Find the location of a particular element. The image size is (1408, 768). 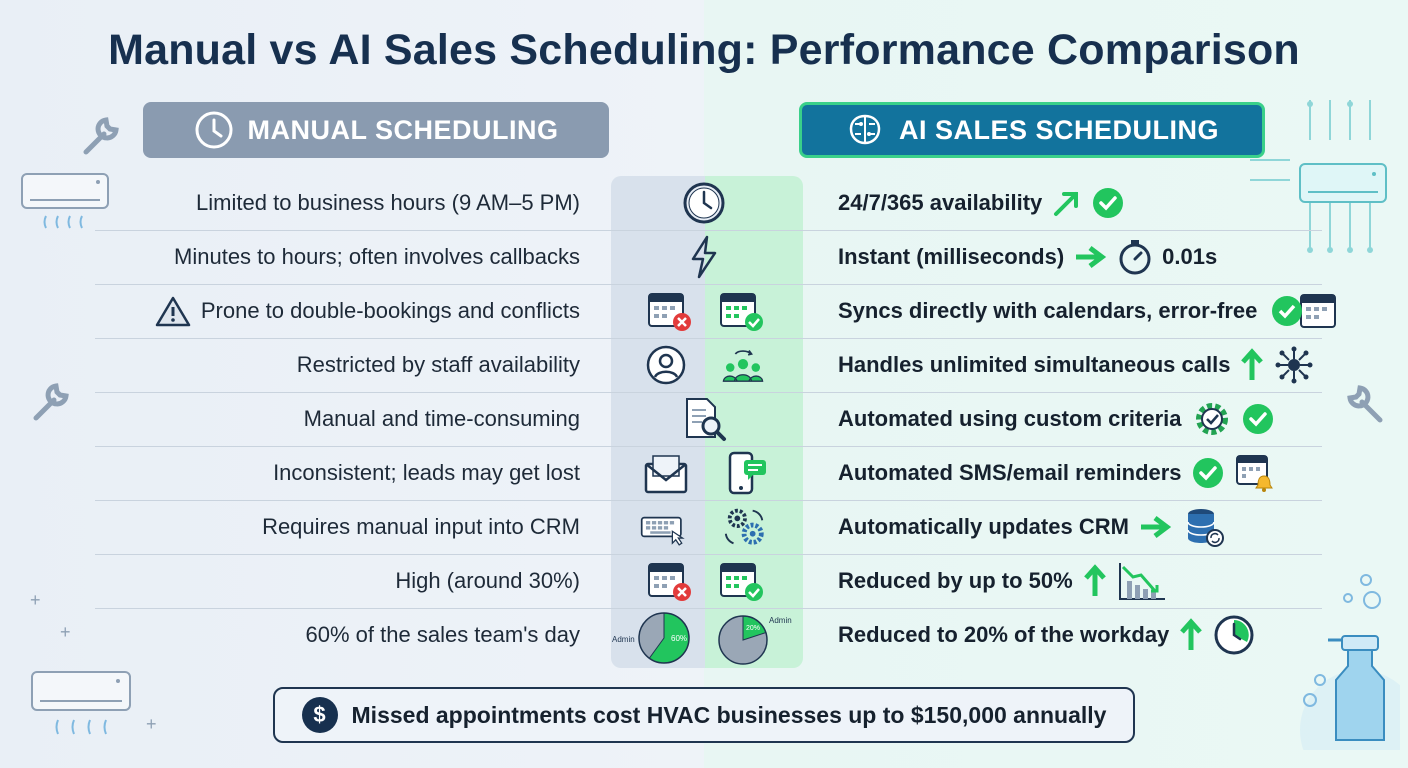

envelope-icon is located at coordinates (666, 473).